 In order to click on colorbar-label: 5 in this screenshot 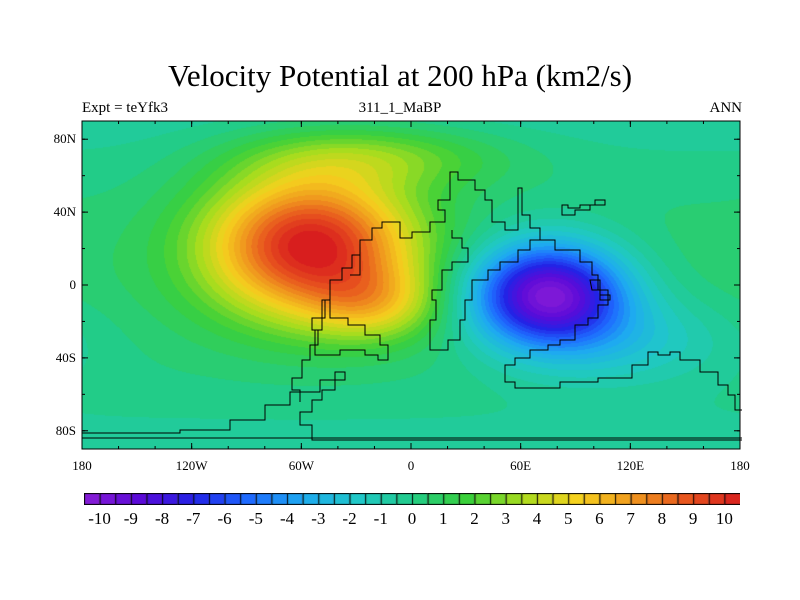, I will do `click(568, 518)`.